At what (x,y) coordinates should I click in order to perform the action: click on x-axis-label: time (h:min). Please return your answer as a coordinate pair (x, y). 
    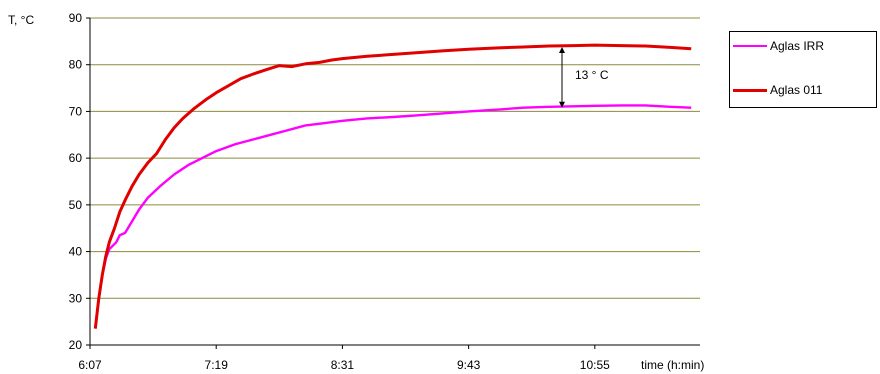
    Looking at the image, I should click on (672, 365).